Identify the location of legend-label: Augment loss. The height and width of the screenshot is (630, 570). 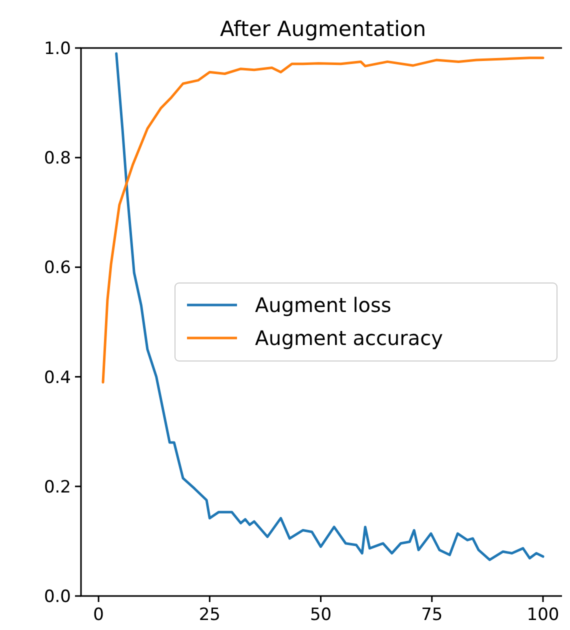
(323, 305).